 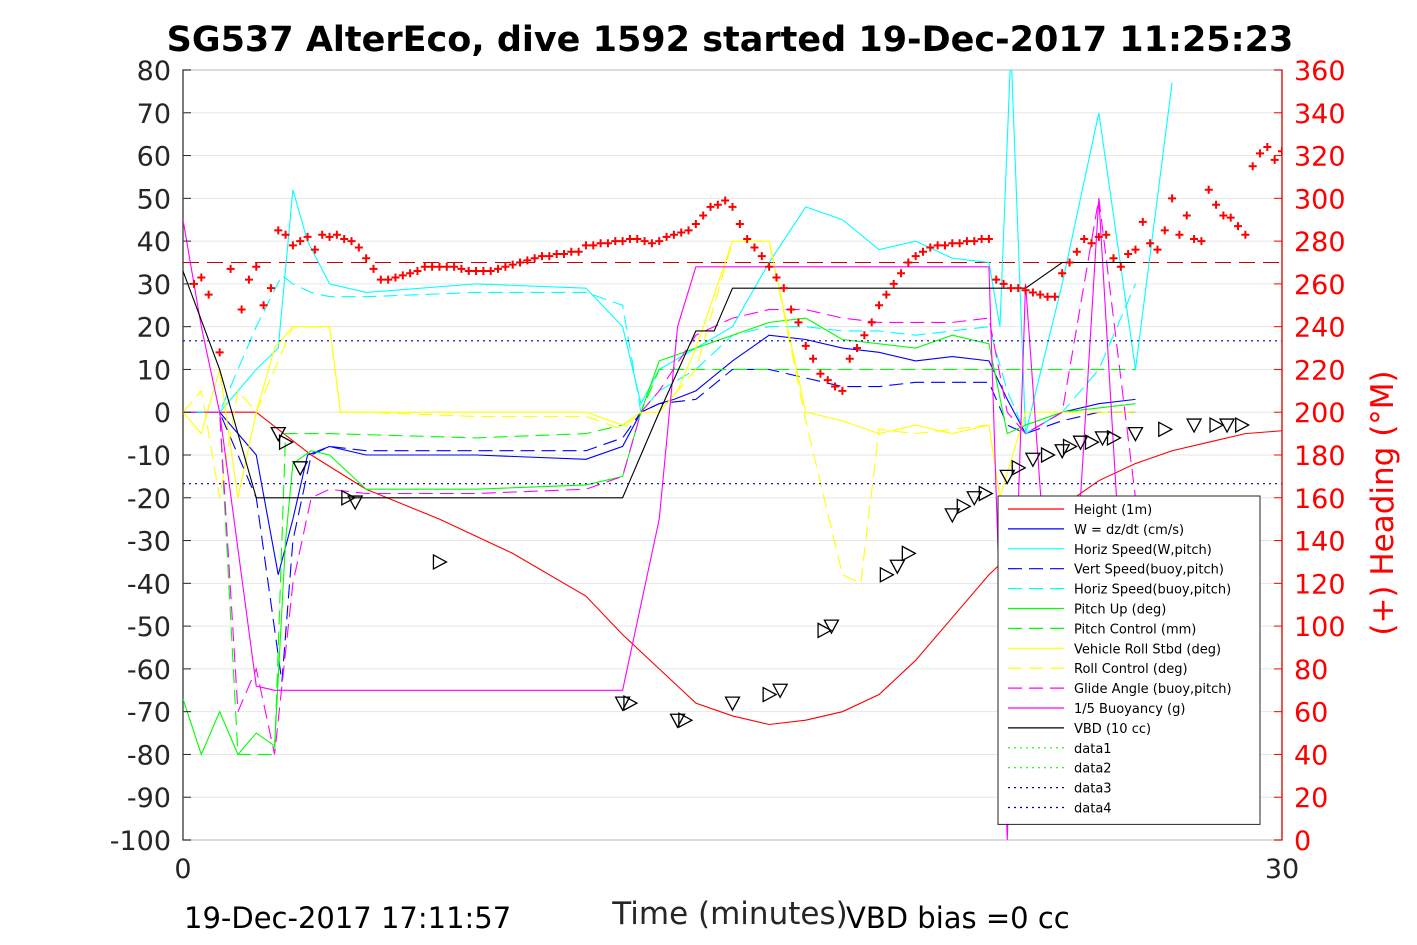 What do you see at coordinates (1320, 157) in the screenshot?
I see `right-tick-label: 320` at bounding box center [1320, 157].